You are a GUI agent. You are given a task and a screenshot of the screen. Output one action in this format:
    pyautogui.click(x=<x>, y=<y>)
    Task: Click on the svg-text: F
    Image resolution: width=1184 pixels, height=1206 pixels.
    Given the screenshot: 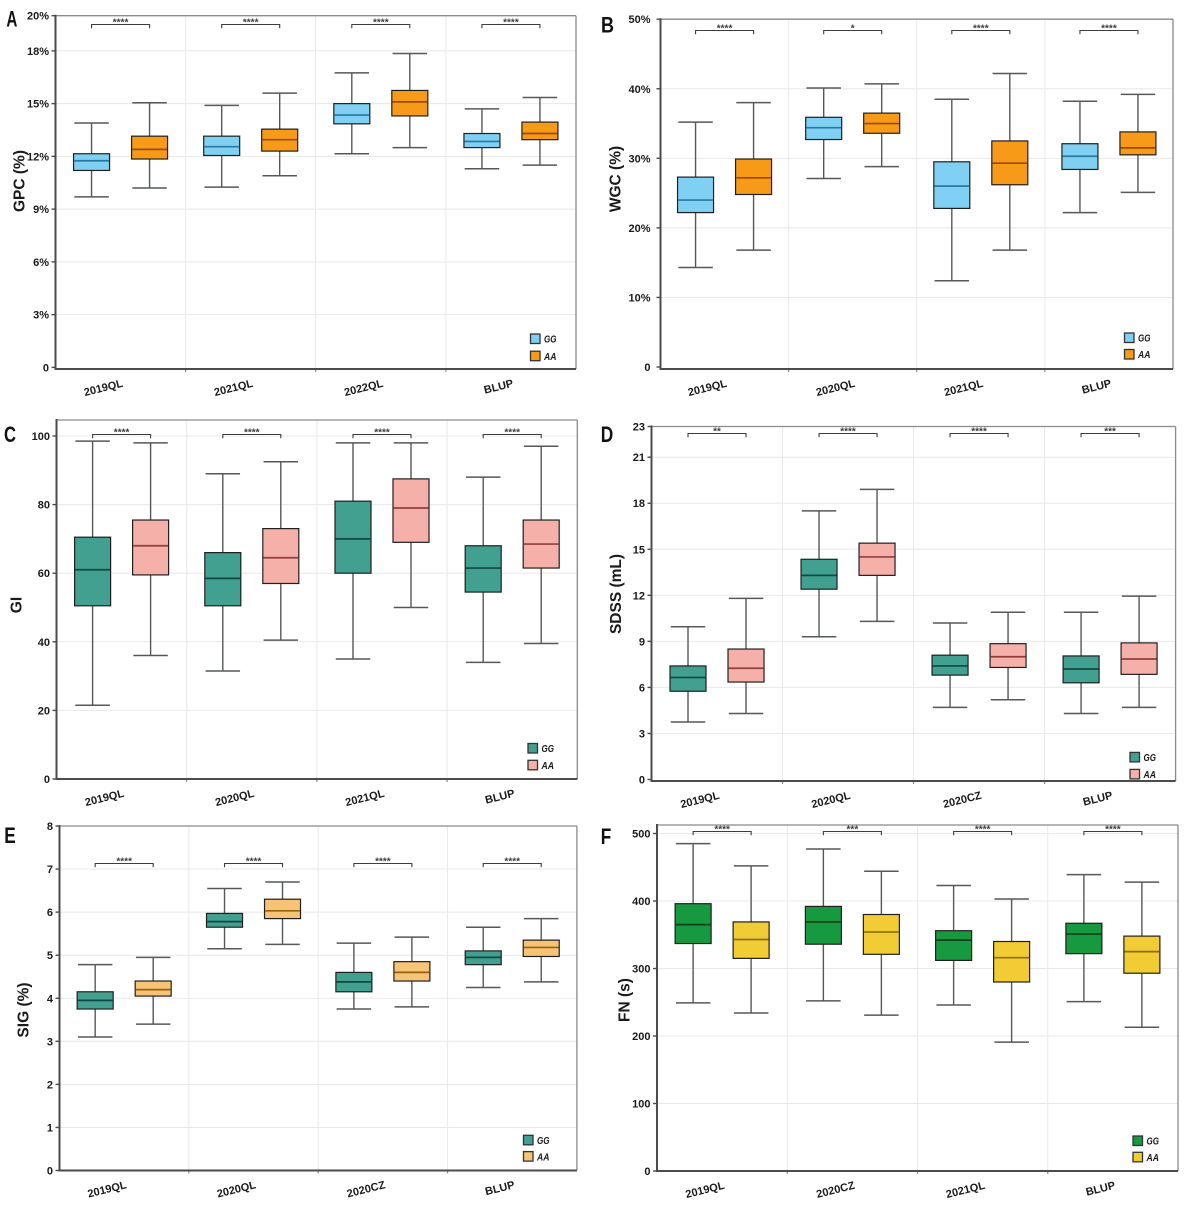 What is the action you would take?
    pyautogui.click(x=606, y=836)
    